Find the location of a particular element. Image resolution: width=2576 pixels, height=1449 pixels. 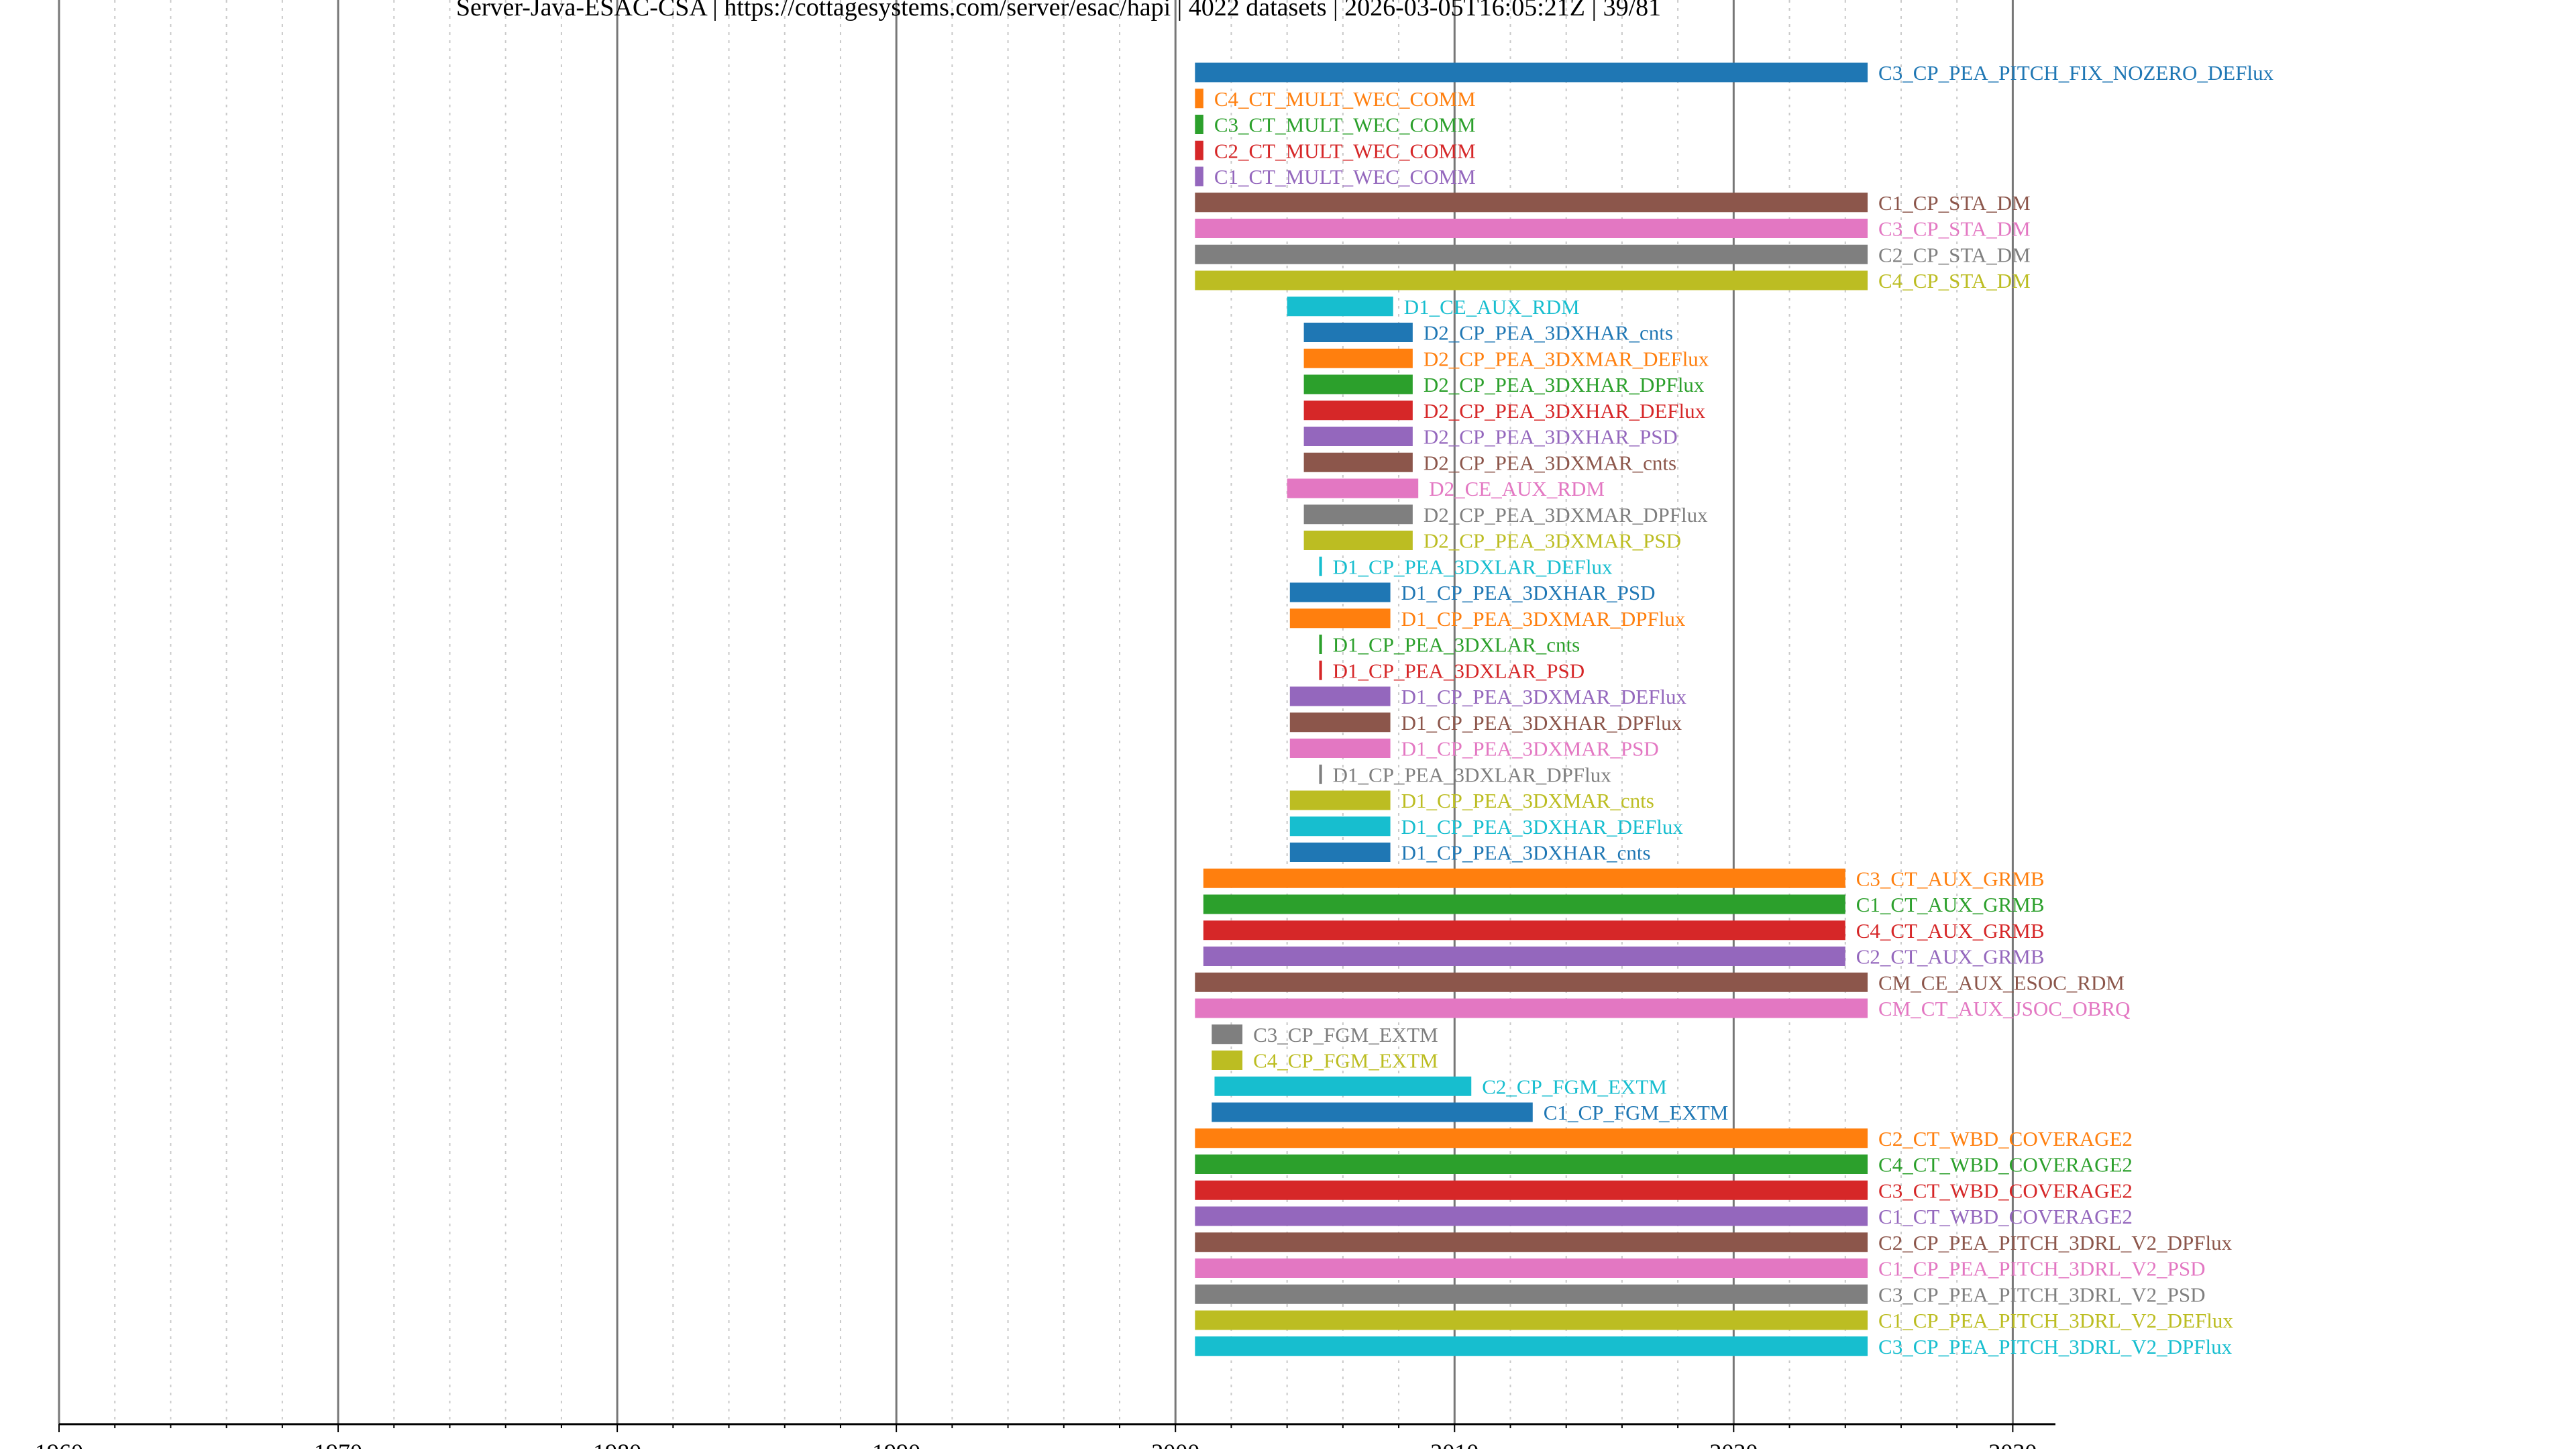

dataset-row: C2_CP_STA_DM is located at coordinates (1613, 254).